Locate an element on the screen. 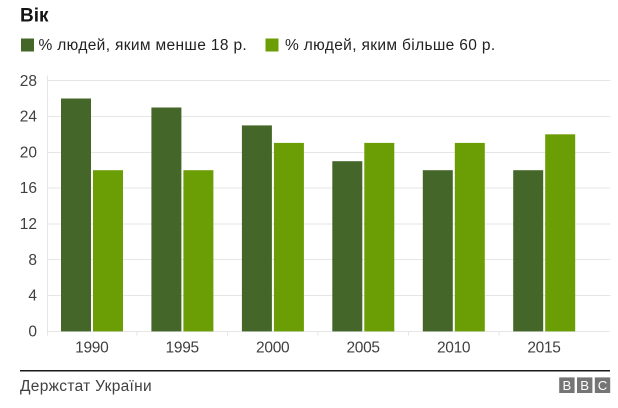 Image resolution: width=618 pixels, height=408 pixels. svg-text: 16 is located at coordinates (28, 188).